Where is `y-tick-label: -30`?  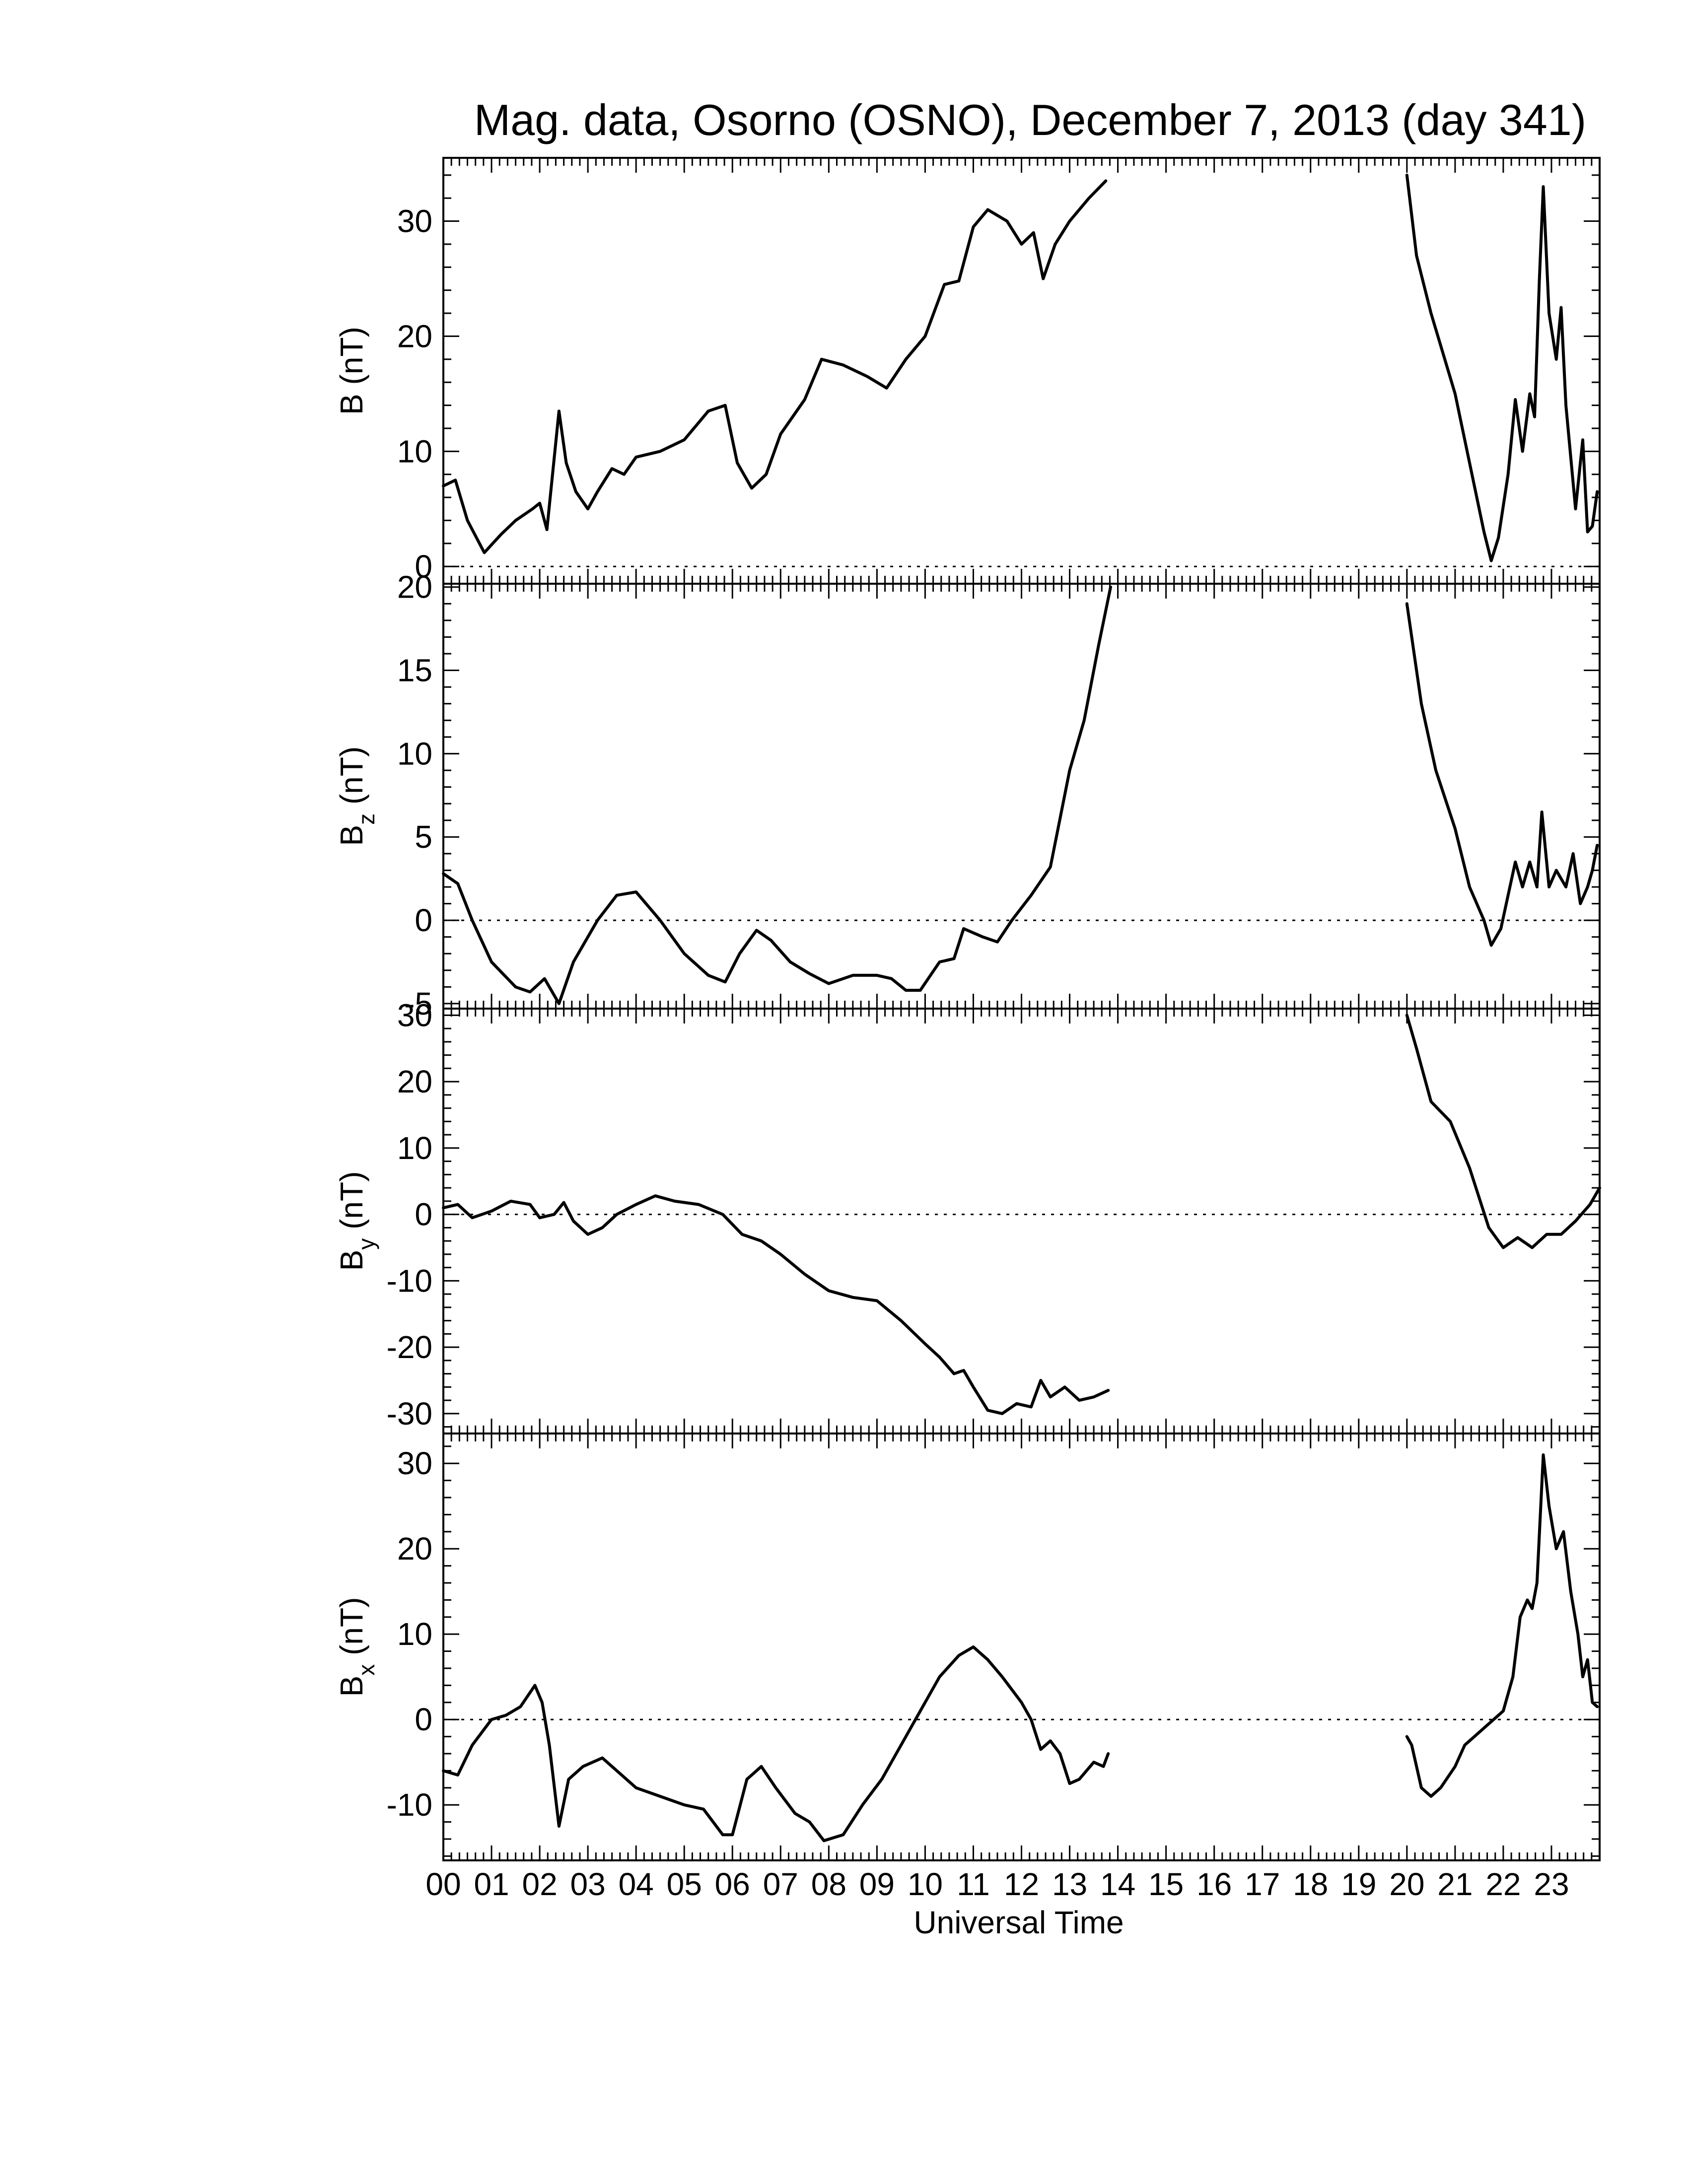
y-tick-label: -30 is located at coordinates (410, 1414).